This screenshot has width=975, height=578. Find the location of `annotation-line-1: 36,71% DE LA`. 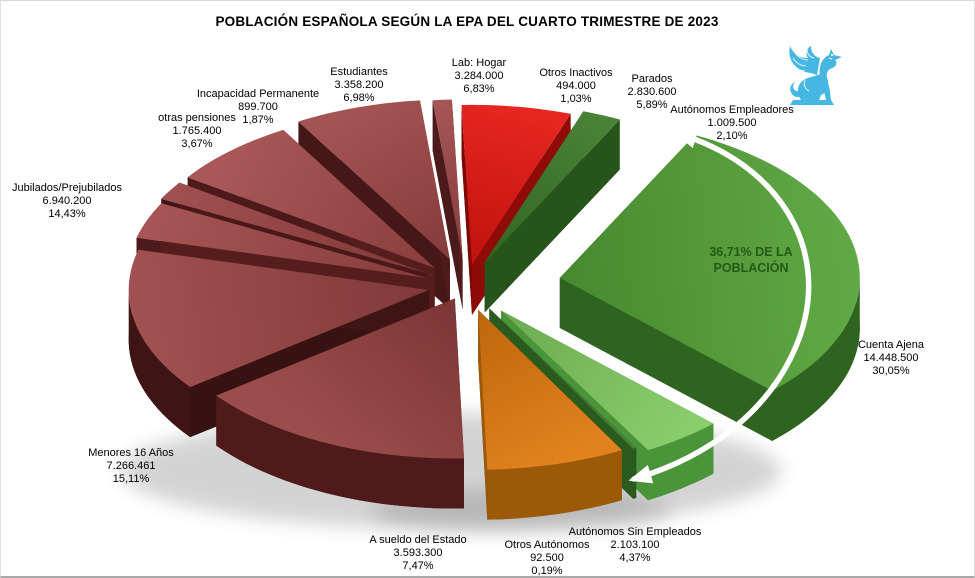

annotation-line-1: 36,71% DE LA is located at coordinates (751, 252).